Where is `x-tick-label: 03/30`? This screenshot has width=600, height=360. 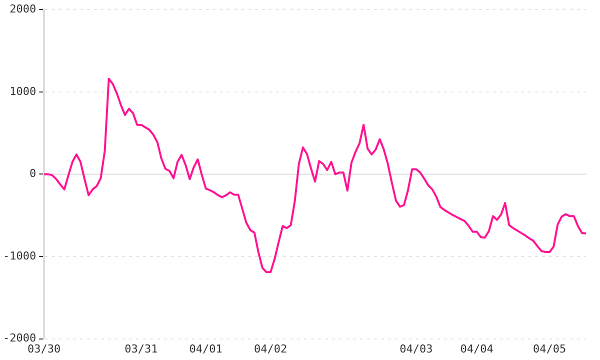
x-tick-label: 03/30 is located at coordinates (44, 349).